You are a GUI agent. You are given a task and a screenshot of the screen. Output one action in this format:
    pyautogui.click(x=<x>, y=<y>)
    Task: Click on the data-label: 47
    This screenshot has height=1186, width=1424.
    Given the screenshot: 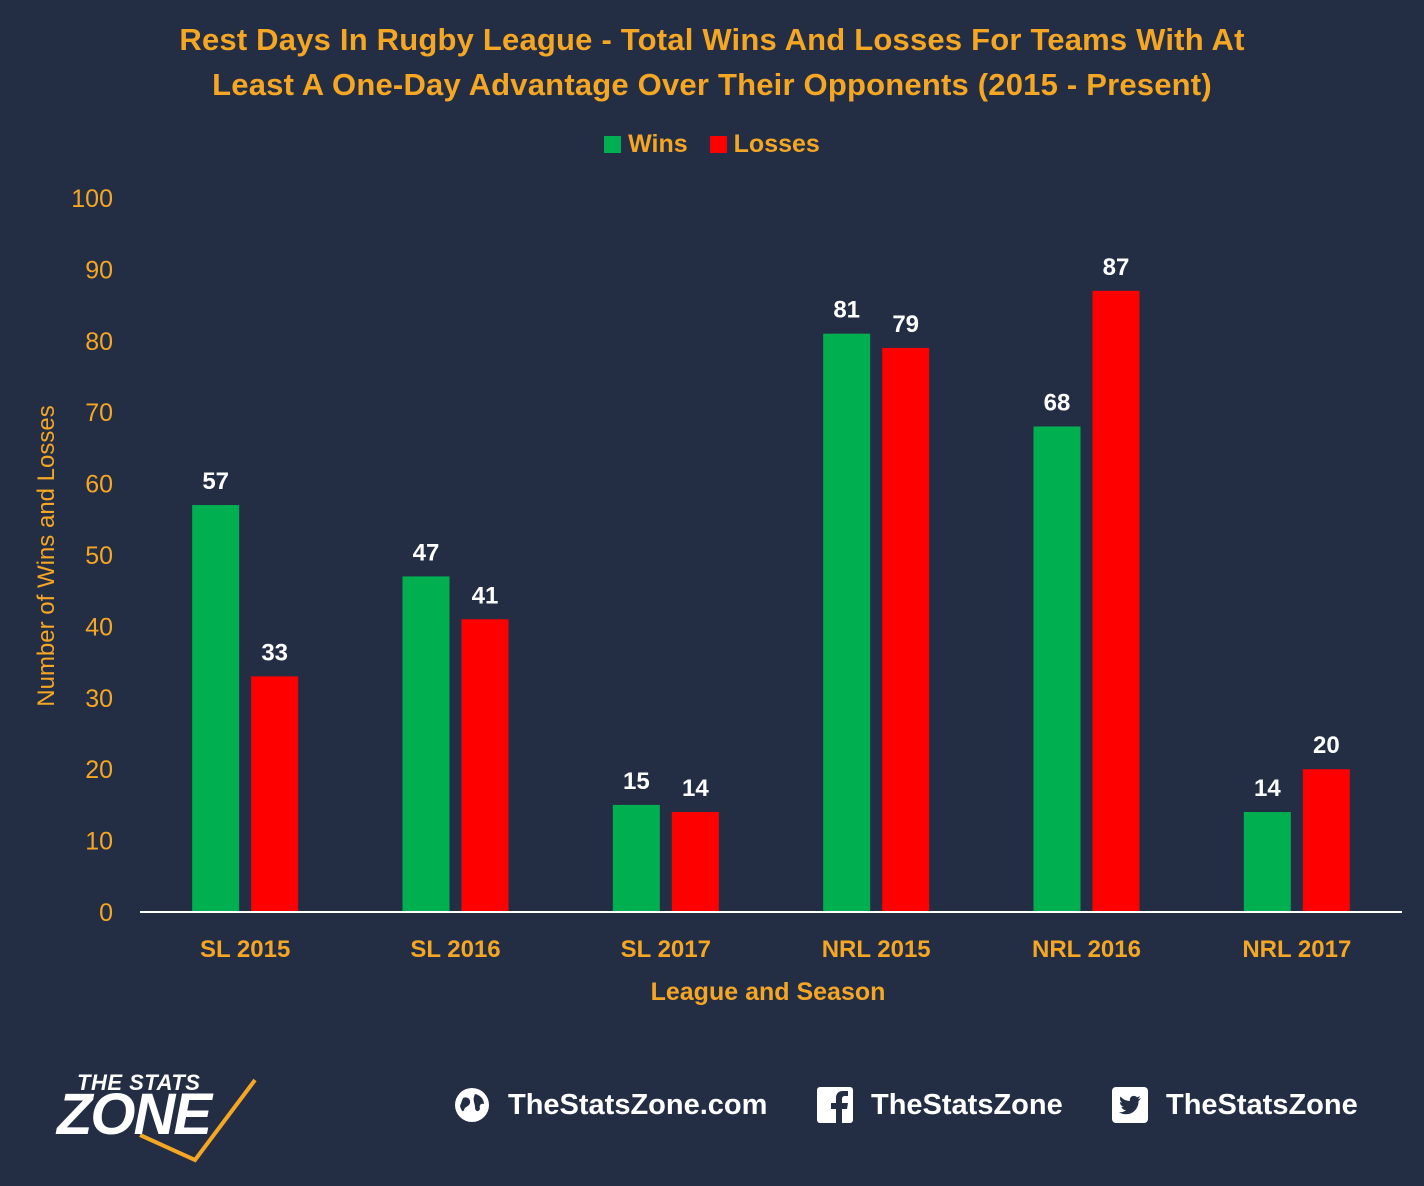 What is the action you would take?
    pyautogui.click(x=426, y=552)
    